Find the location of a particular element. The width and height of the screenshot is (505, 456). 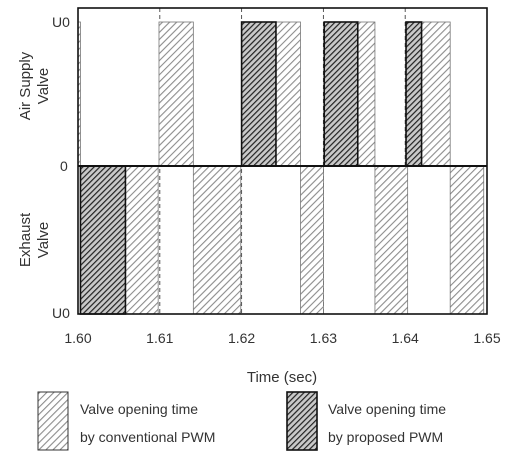

exhaust-label-line1: Exhaust is located at coordinates (25, 239).